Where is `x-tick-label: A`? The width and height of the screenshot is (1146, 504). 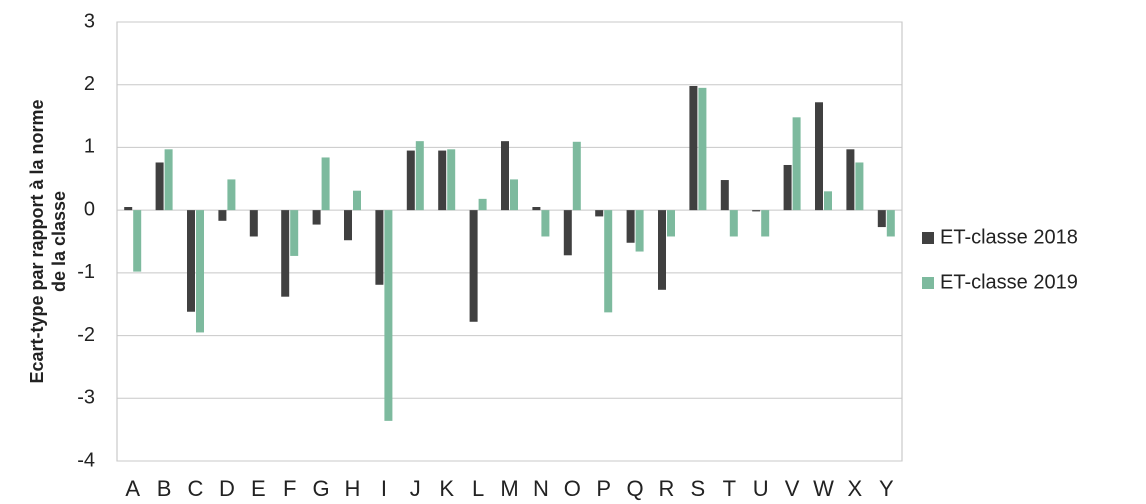
x-tick-label: A is located at coordinates (132, 488).